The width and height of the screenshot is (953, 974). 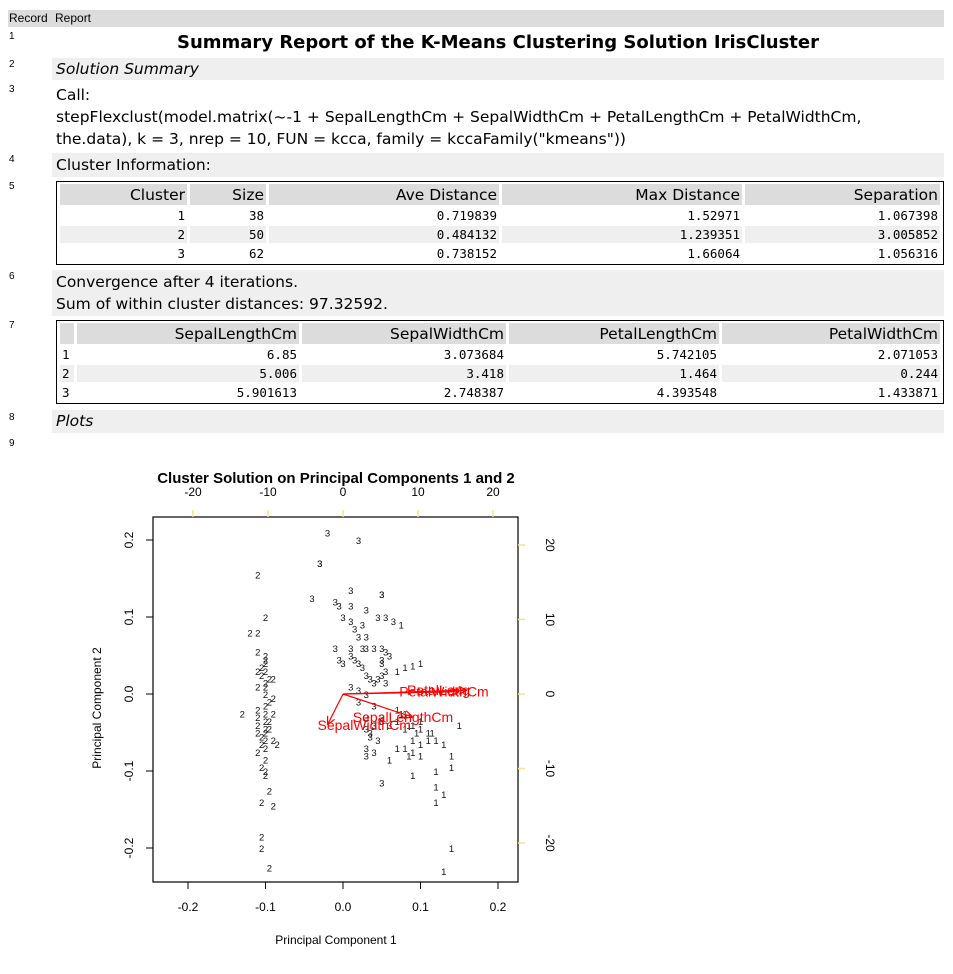 What do you see at coordinates (12, 443) in the screenshot?
I see `row-number: 9` at bounding box center [12, 443].